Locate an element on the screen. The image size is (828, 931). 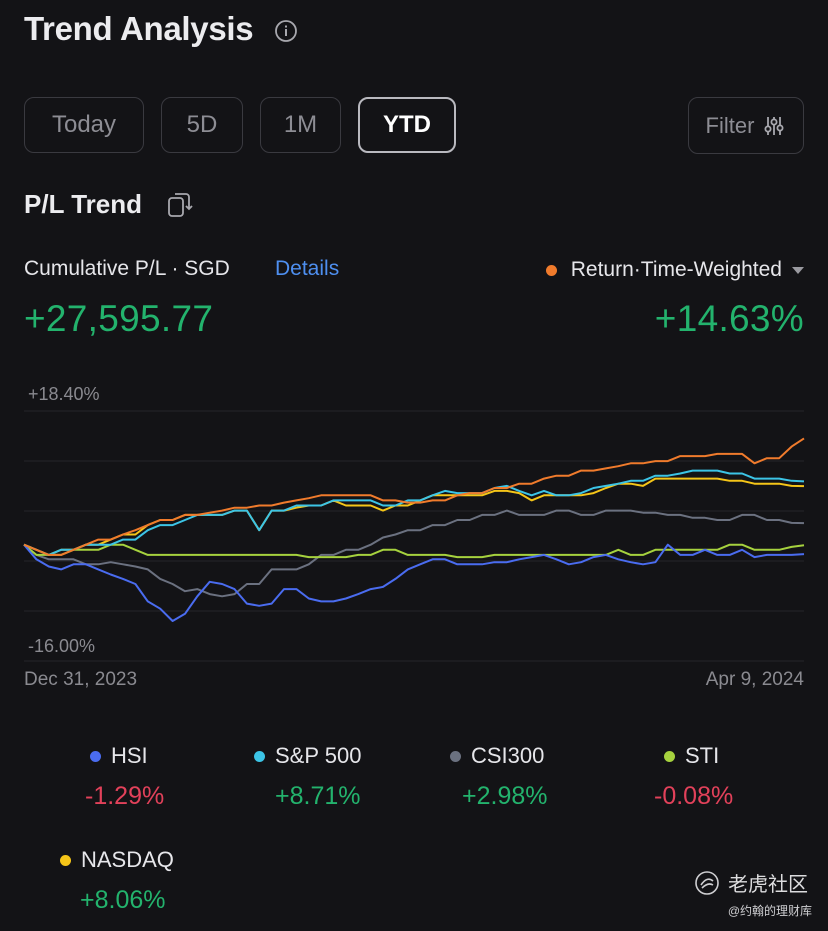
tab-today: Today is located at coordinates (84, 125).